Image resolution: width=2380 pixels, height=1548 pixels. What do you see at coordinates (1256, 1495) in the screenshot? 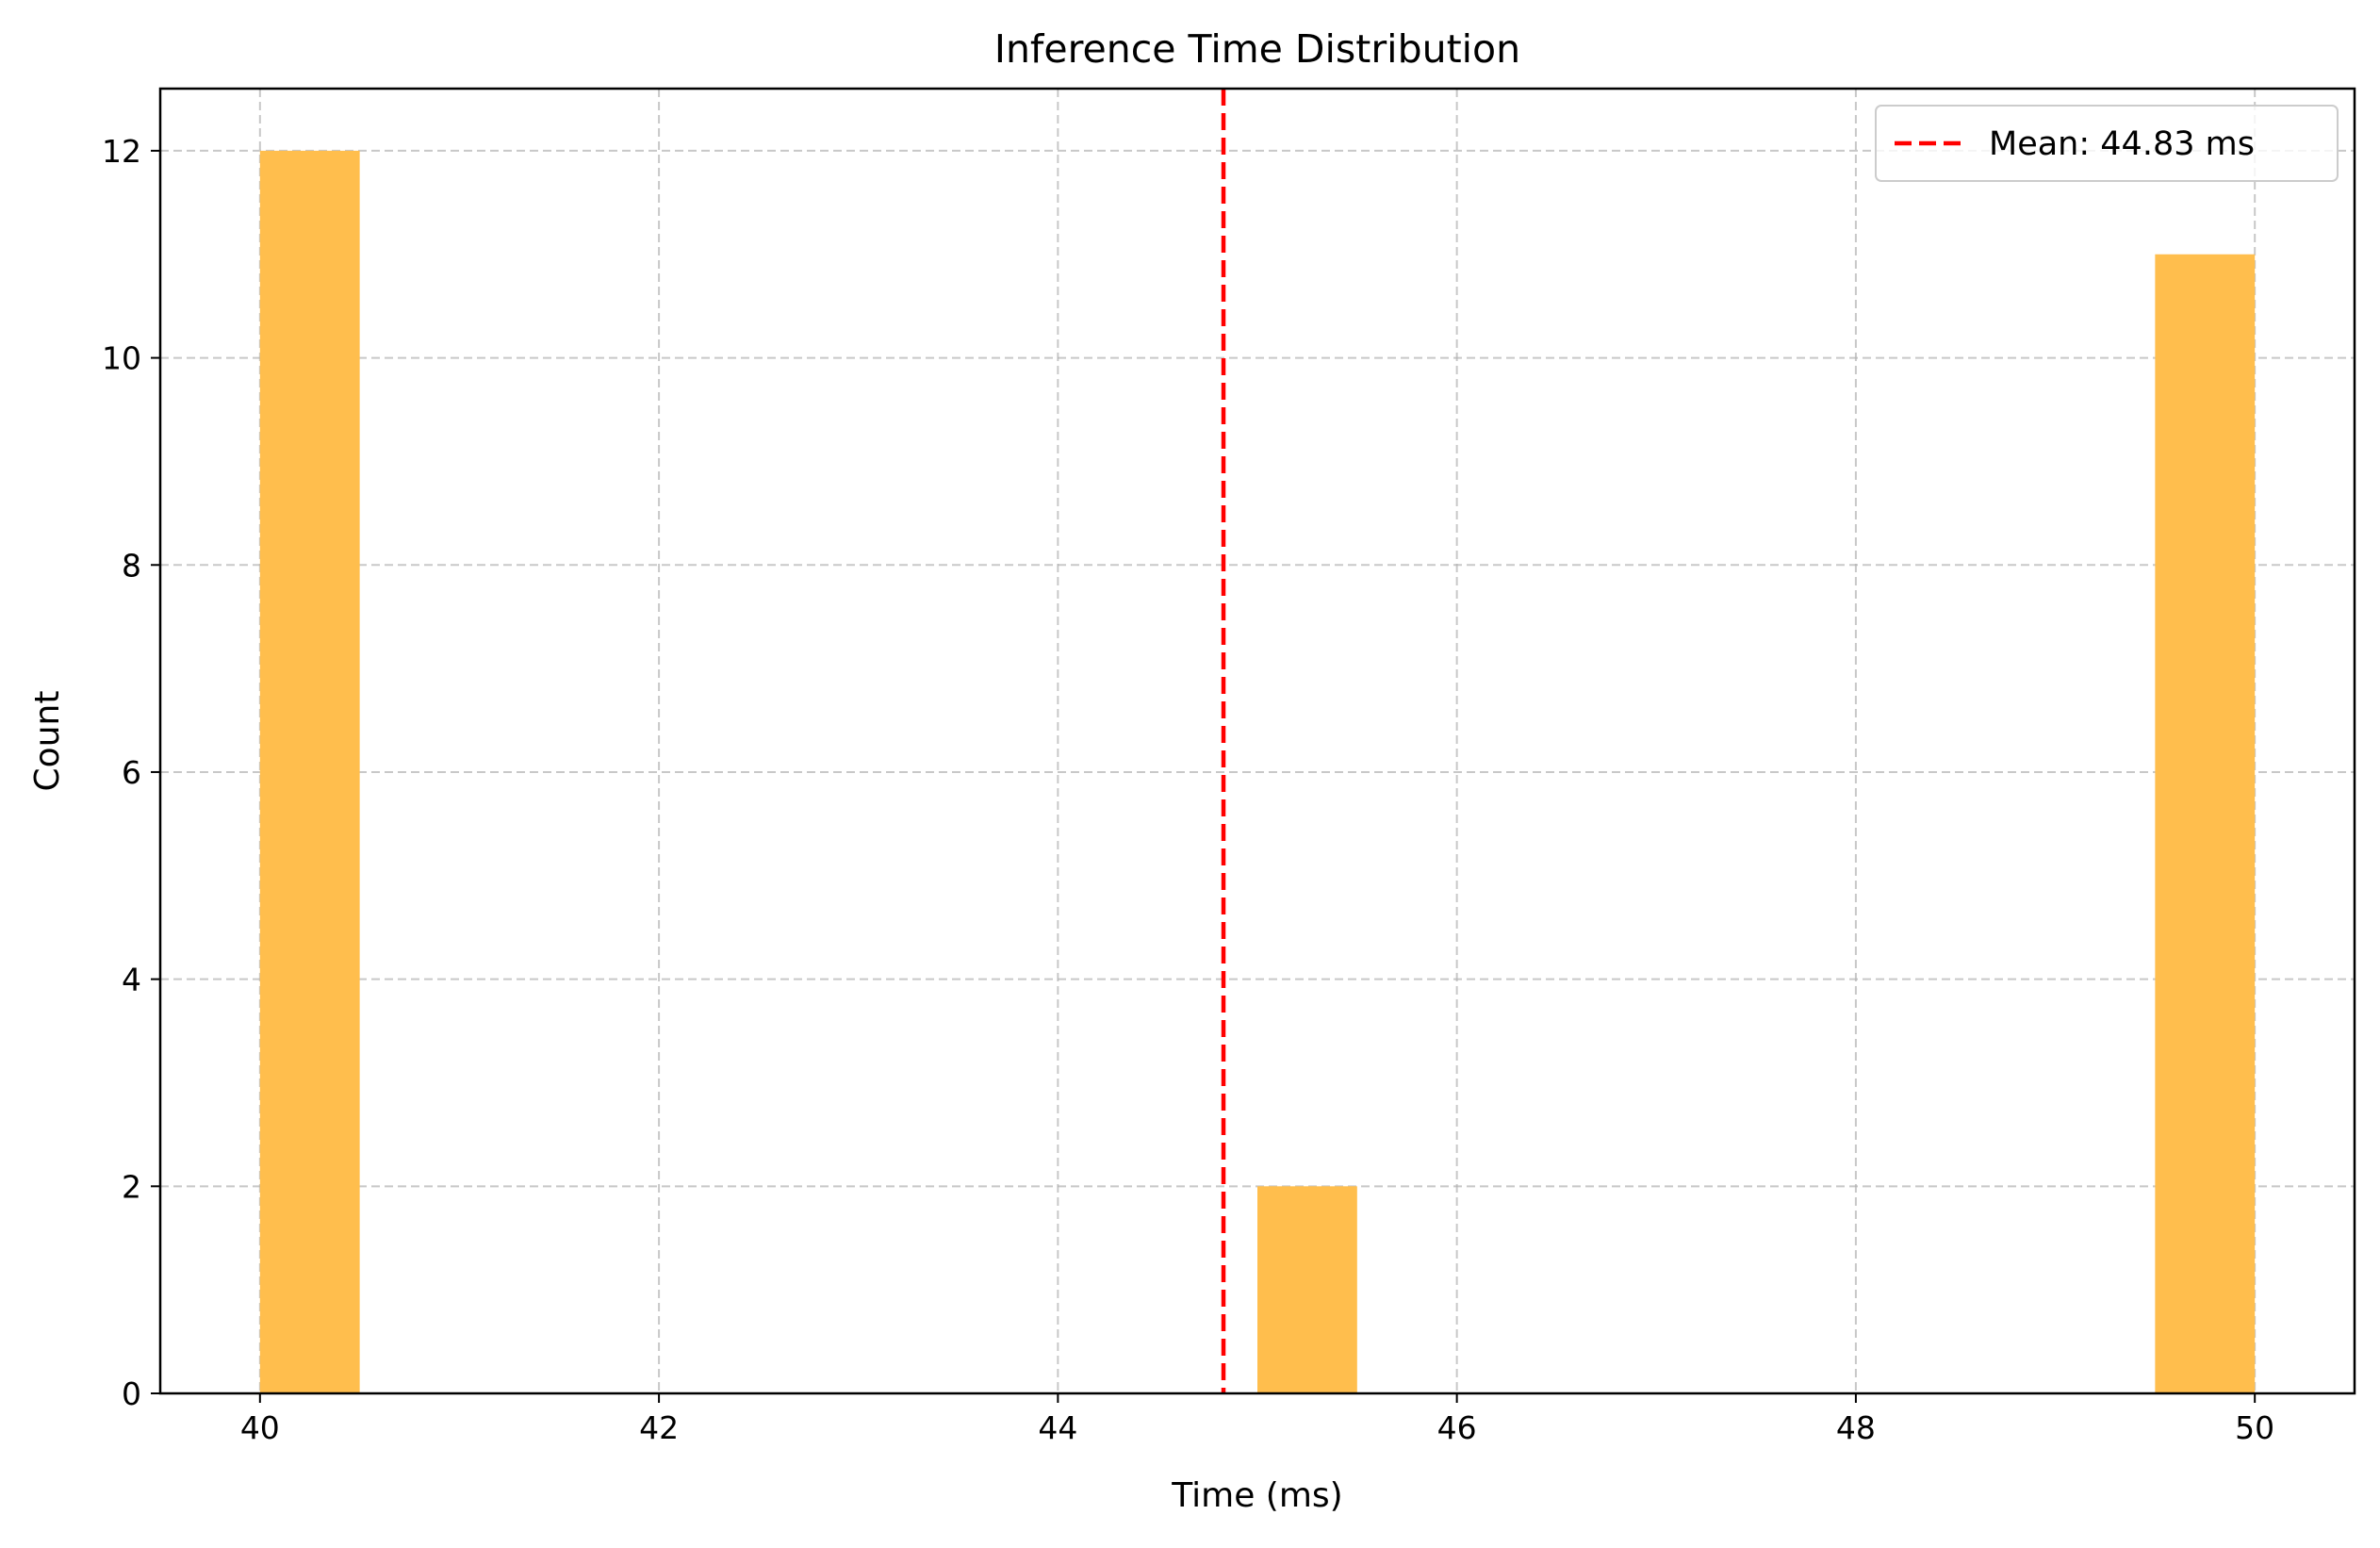
I see `x-axis-label: Time (ms)` at bounding box center [1256, 1495].